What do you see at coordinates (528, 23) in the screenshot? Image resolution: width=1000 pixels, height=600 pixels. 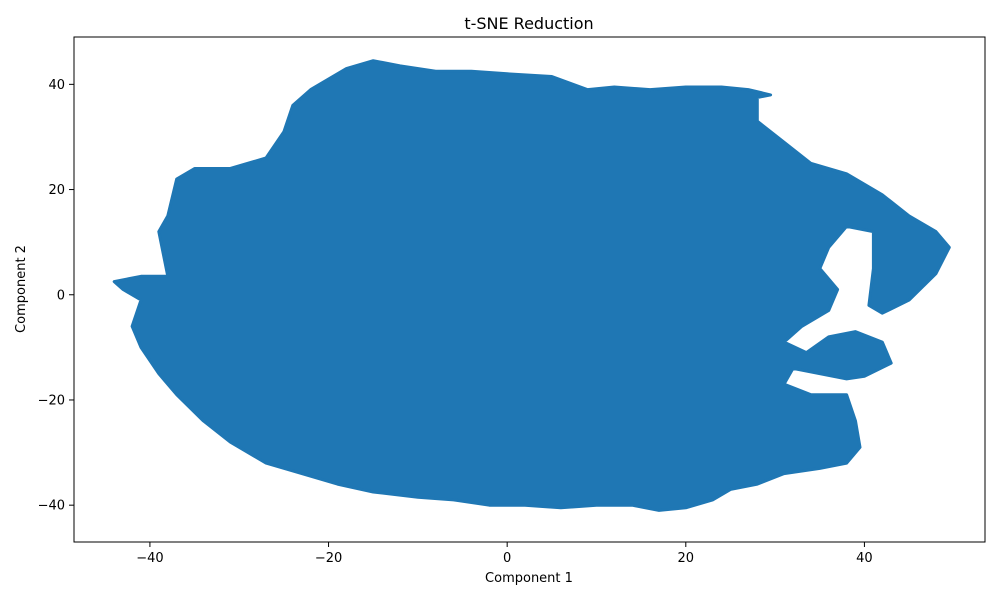 I see `chart-title: t-SNE Reduction` at bounding box center [528, 23].